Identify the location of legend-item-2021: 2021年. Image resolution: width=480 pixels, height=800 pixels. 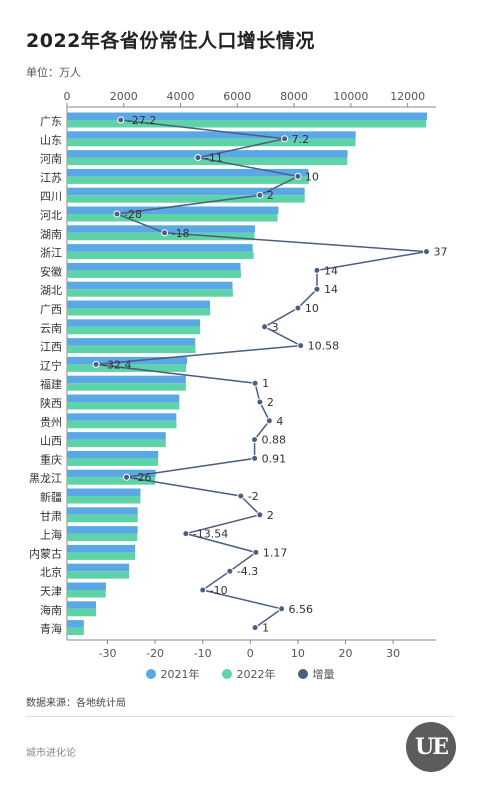
(172, 674).